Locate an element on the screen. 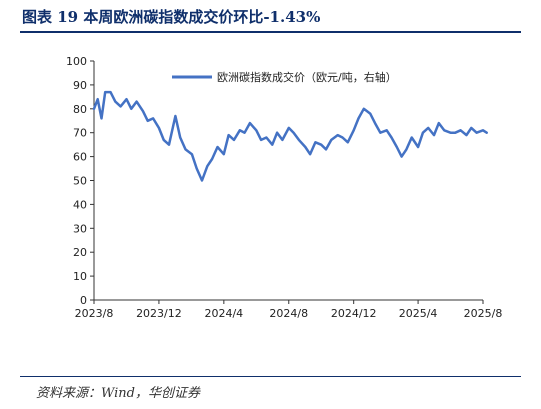 This screenshot has height=409, width=541. y-tick-label: 80 is located at coordinates (80, 109).